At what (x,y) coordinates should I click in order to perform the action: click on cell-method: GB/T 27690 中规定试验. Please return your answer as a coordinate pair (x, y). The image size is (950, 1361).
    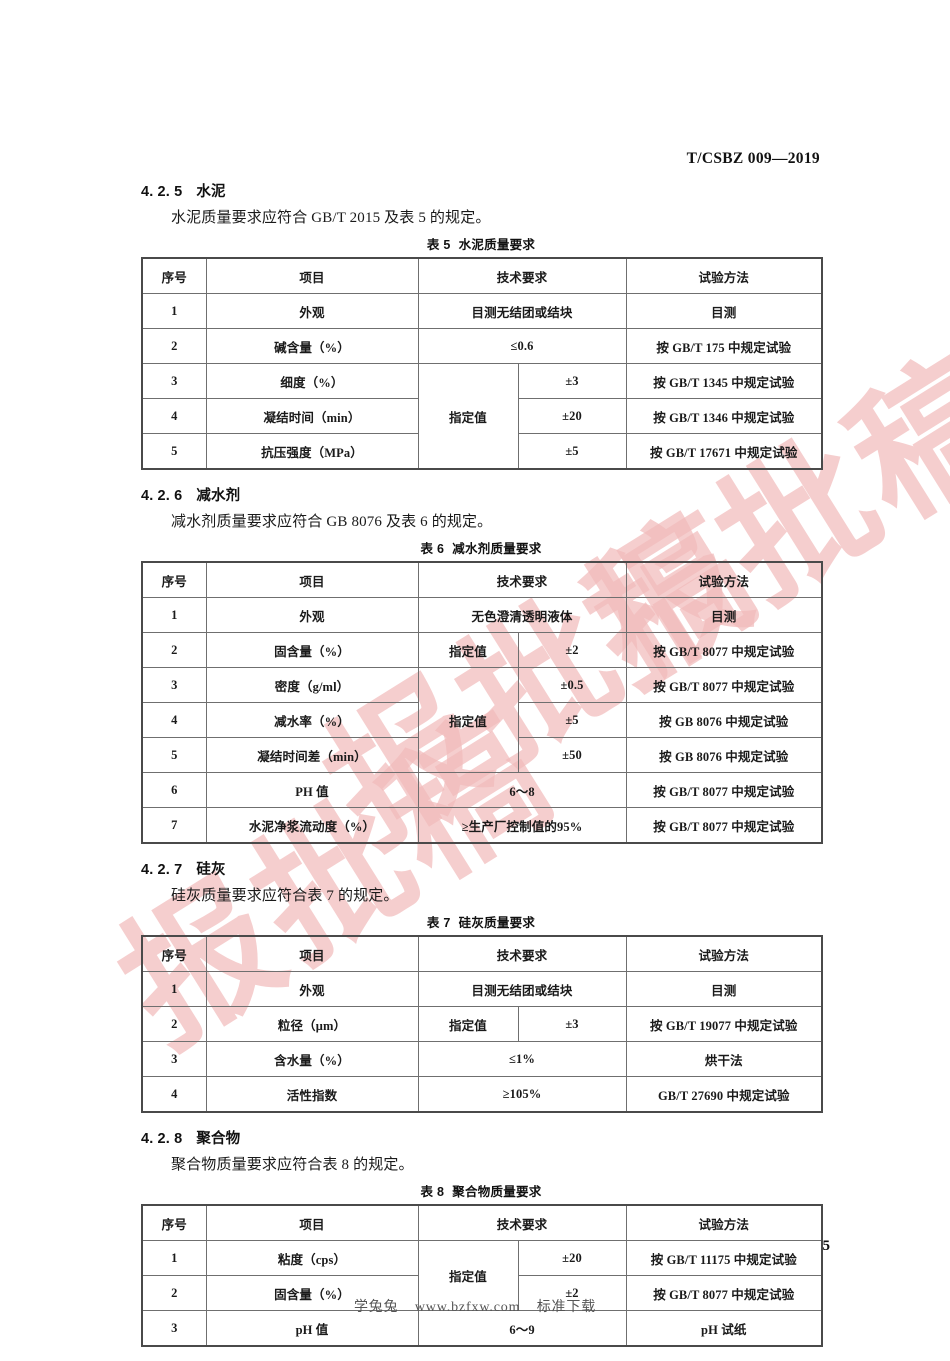
    Looking at the image, I should click on (724, 1094).